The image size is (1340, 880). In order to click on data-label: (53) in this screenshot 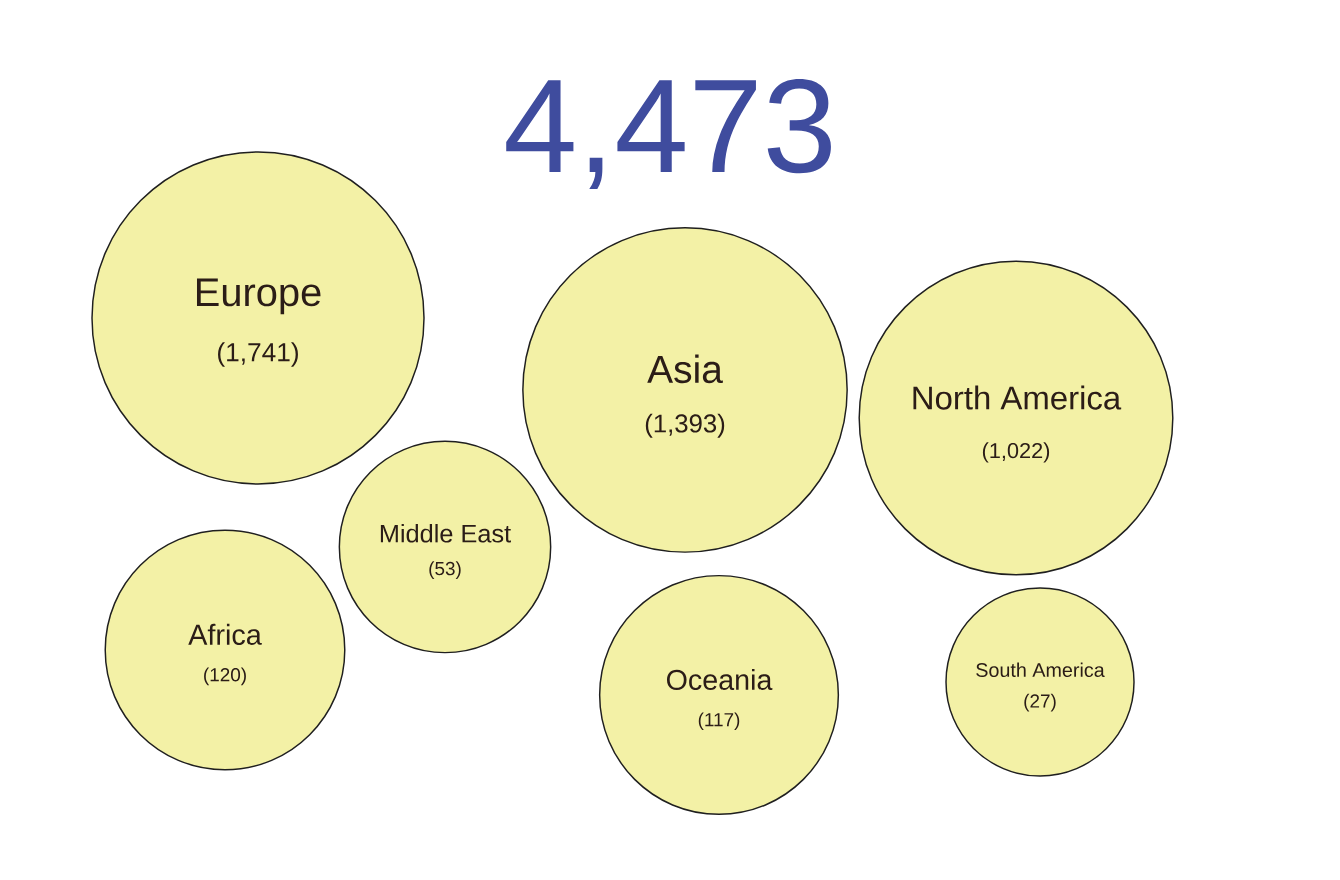, I will do `click(445, 570)`.